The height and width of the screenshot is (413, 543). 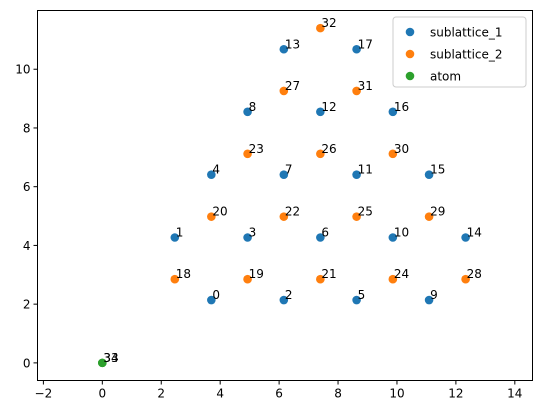 I want to click on x-tick-label: −2, so click(x=44, y=394).